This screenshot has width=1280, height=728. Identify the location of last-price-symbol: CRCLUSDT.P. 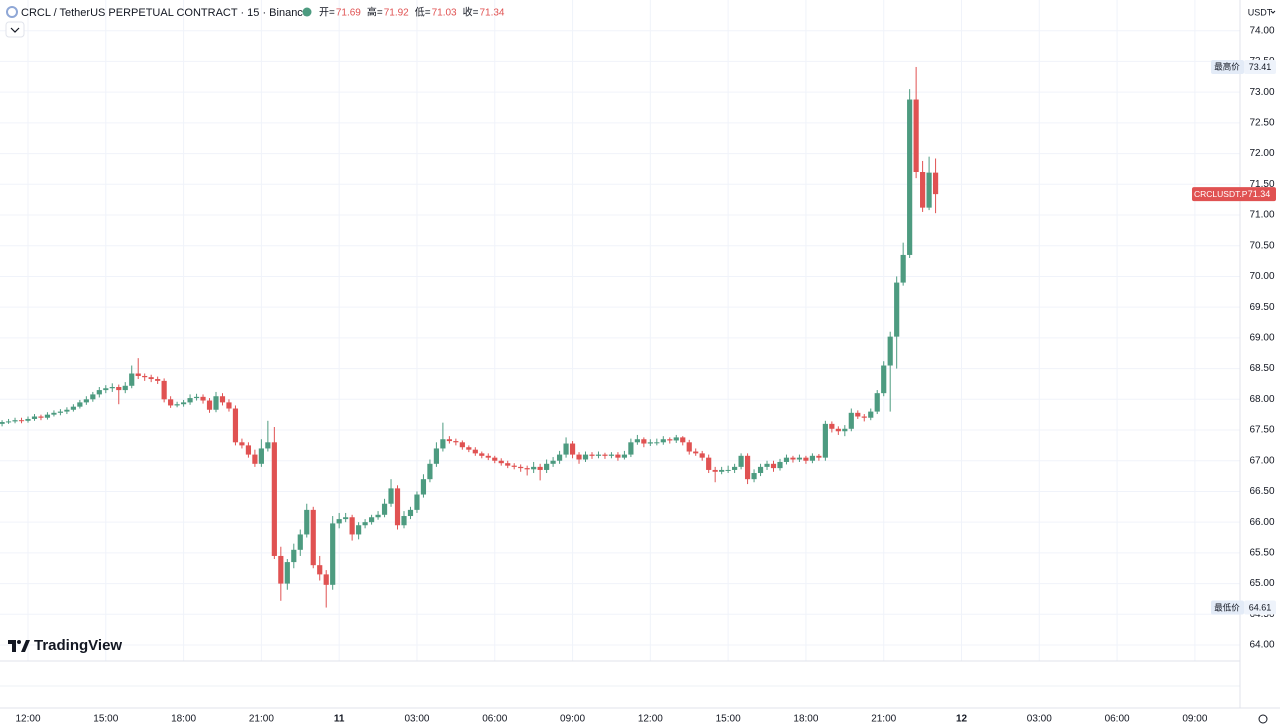
(1221, 194).